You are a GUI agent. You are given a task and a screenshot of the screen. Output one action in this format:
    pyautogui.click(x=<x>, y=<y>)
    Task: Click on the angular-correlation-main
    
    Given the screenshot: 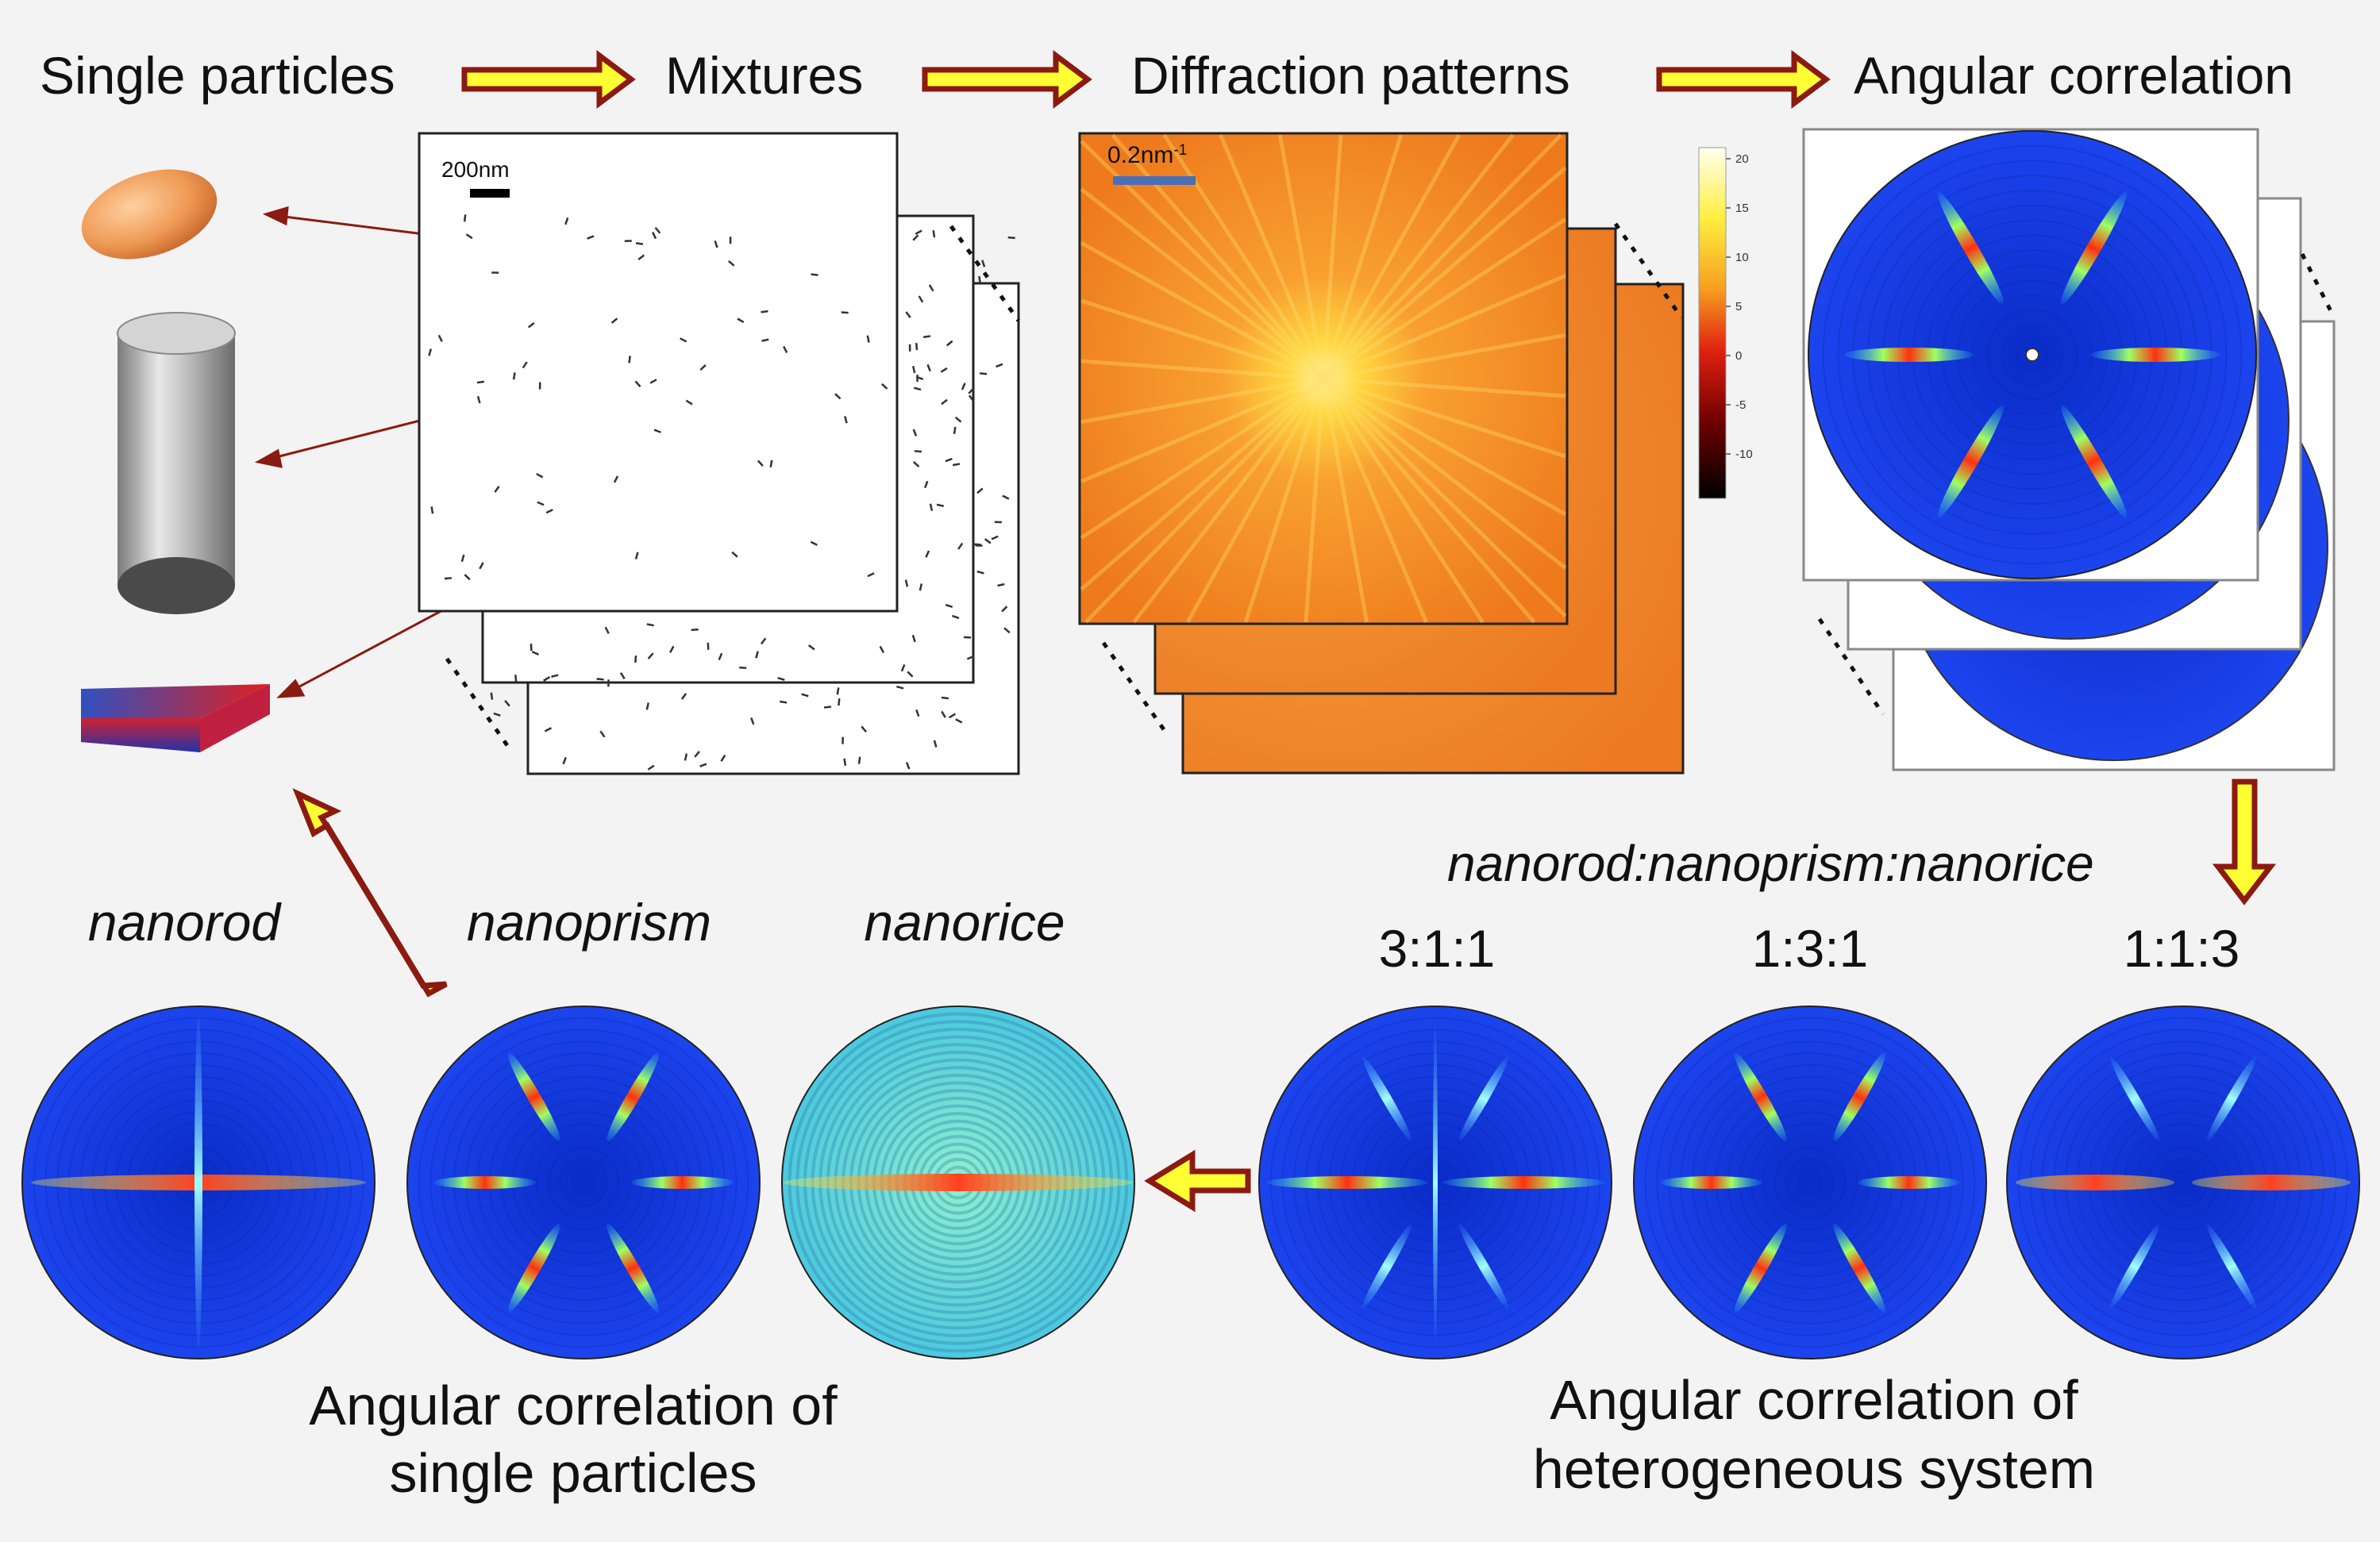 What is the action you would take?
    pyautogui.click(x=2032, y=354)
    